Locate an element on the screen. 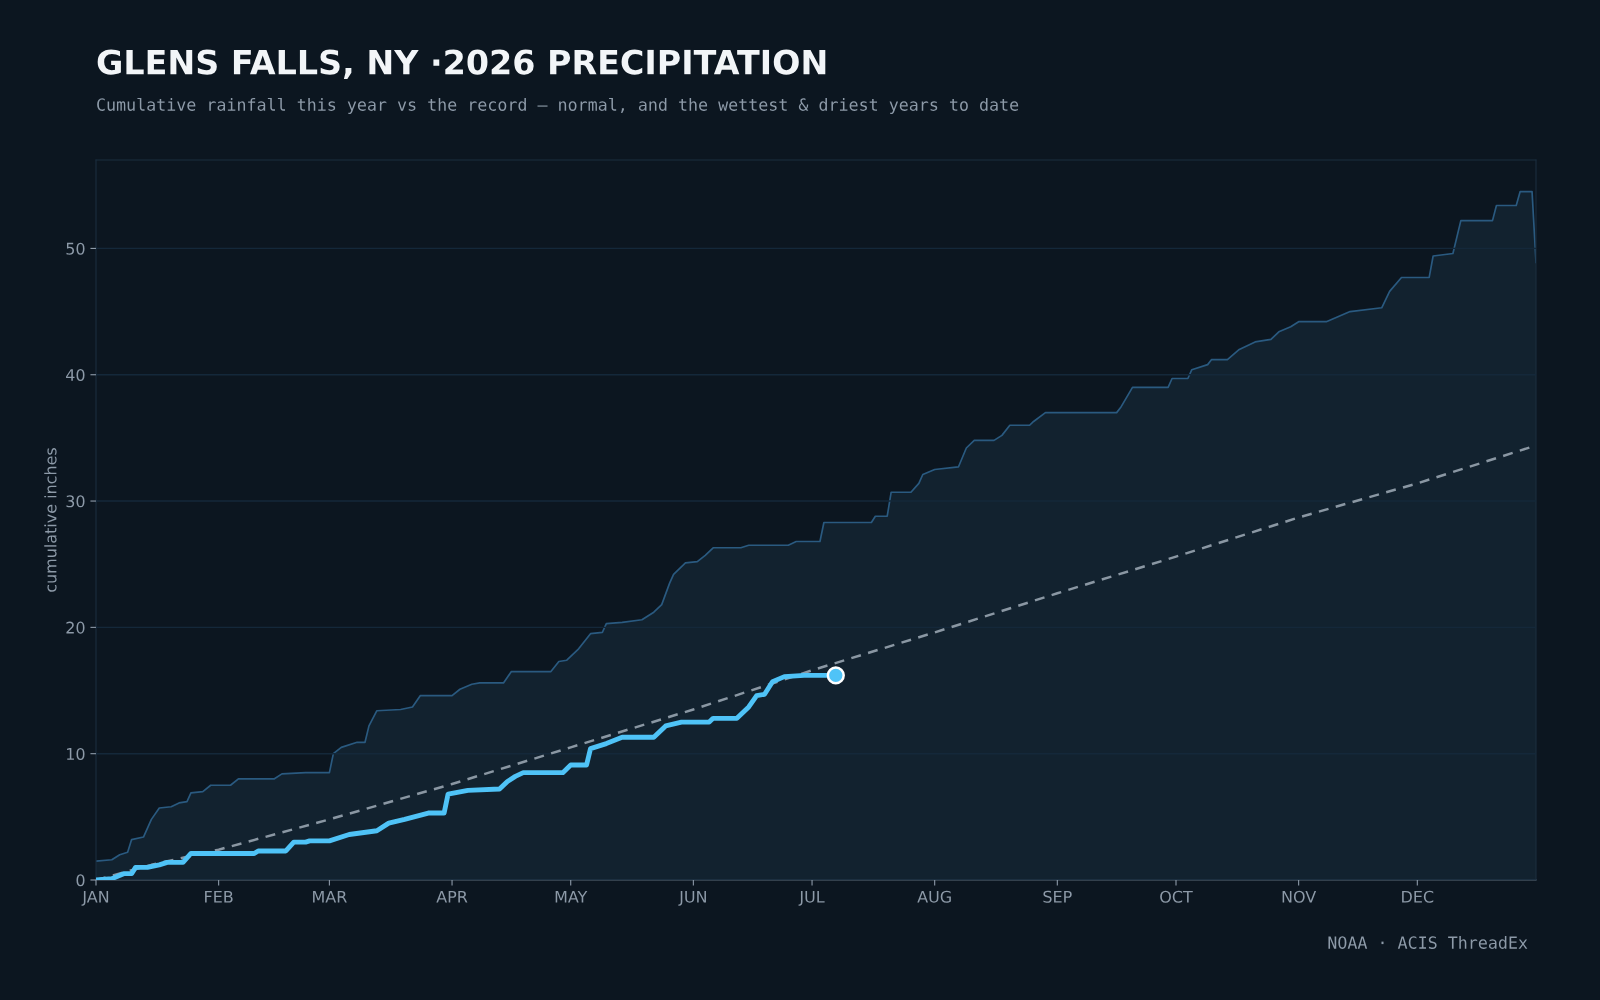 This screenshot has width=1600, height=1000. x-tick-label: AUG is located at coordinates (934, 896).